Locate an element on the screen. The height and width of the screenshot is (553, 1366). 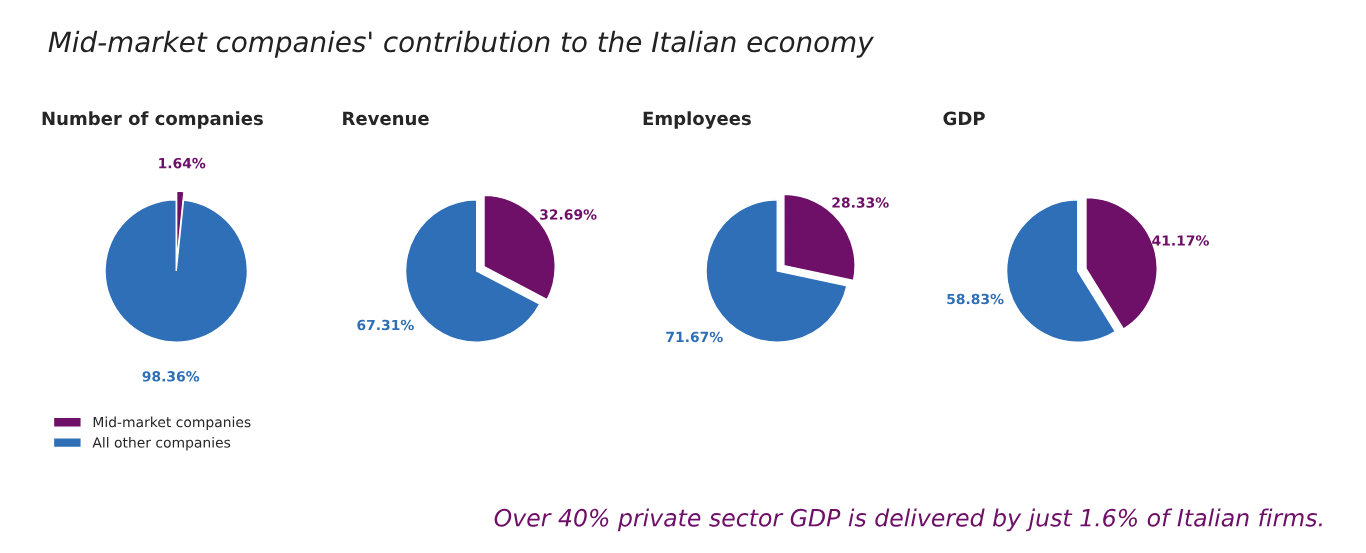
legend-label: All other companies is located at coordinates (161, 443).